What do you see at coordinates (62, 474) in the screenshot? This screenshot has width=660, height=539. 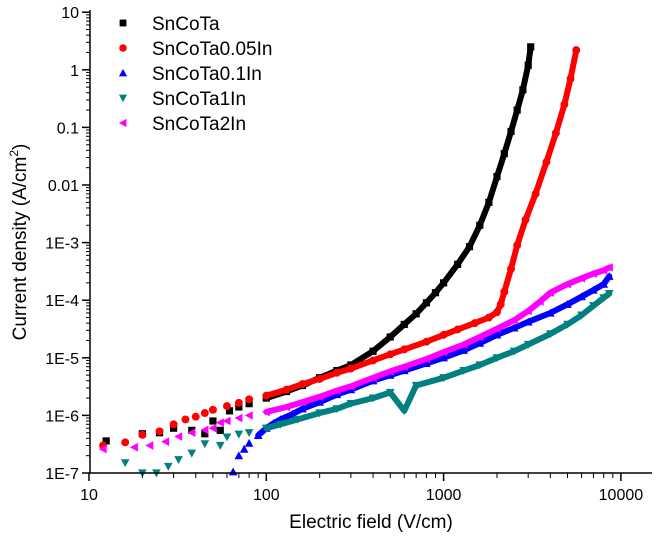 I see `y-tick-label: 1E-7` at bounding box center [62, 474].